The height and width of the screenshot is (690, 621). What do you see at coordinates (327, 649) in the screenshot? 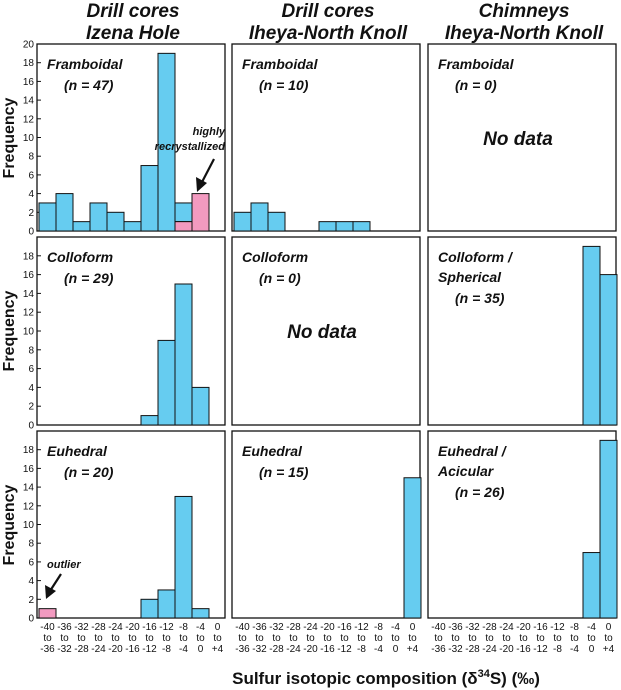
I see `x-tick-label-iheya-core-euhedral-bin-5-line-2: -16` at bounding box center [327, 649].